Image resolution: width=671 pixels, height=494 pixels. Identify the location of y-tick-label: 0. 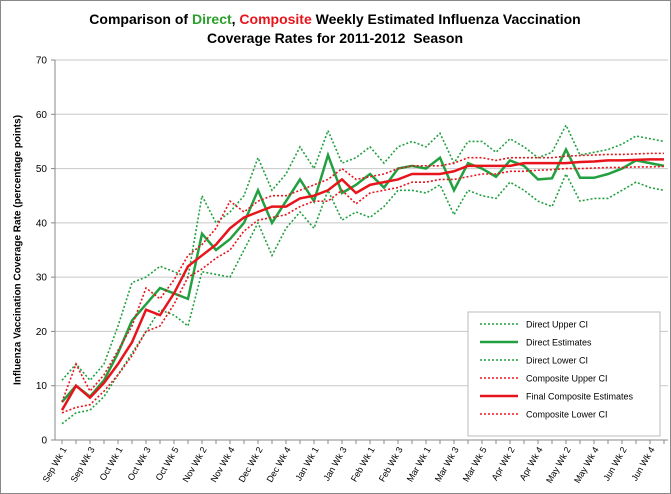
(44, 441).